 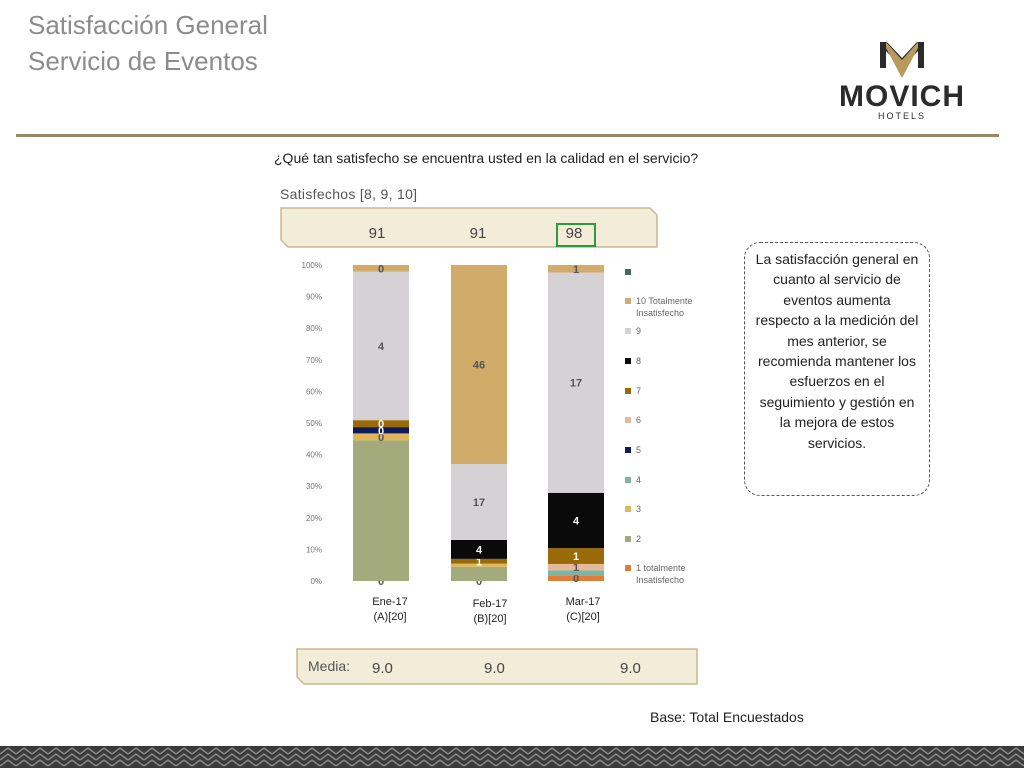 I want to click on satisfied-value-ene: 91, so click(x=377, y=233).